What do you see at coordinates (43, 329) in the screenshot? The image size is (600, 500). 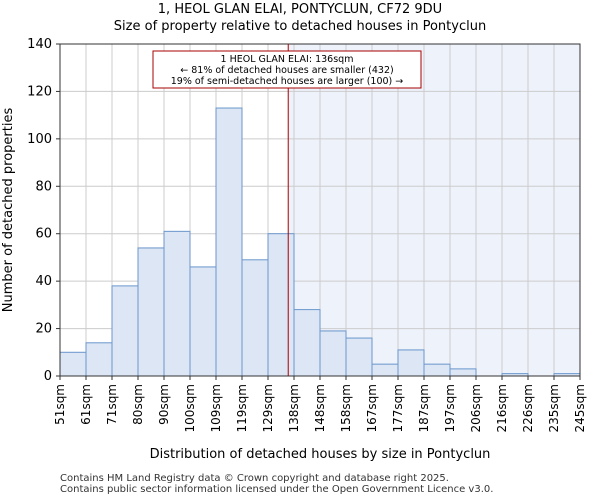 I see `y-tick-label: 20` at bounding box center [43, 329].